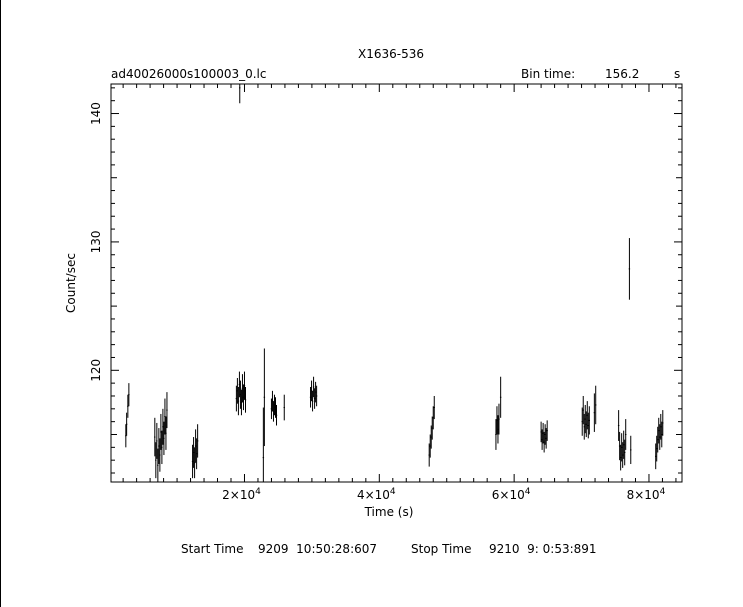 This screenshot has height=607, width=743. I want to click on window-left-border, so click(0, 303).